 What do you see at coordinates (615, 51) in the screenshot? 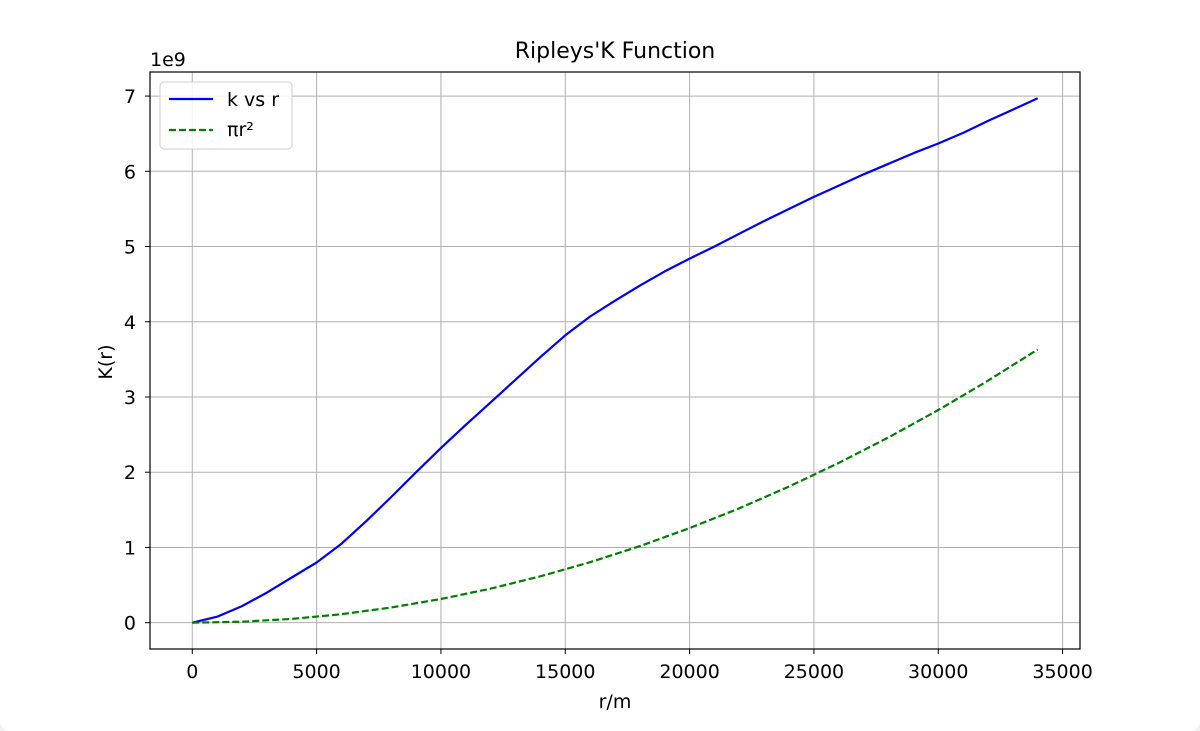
I see `chart-title: Ripleys'K Function` at bounding box center [615, 51].